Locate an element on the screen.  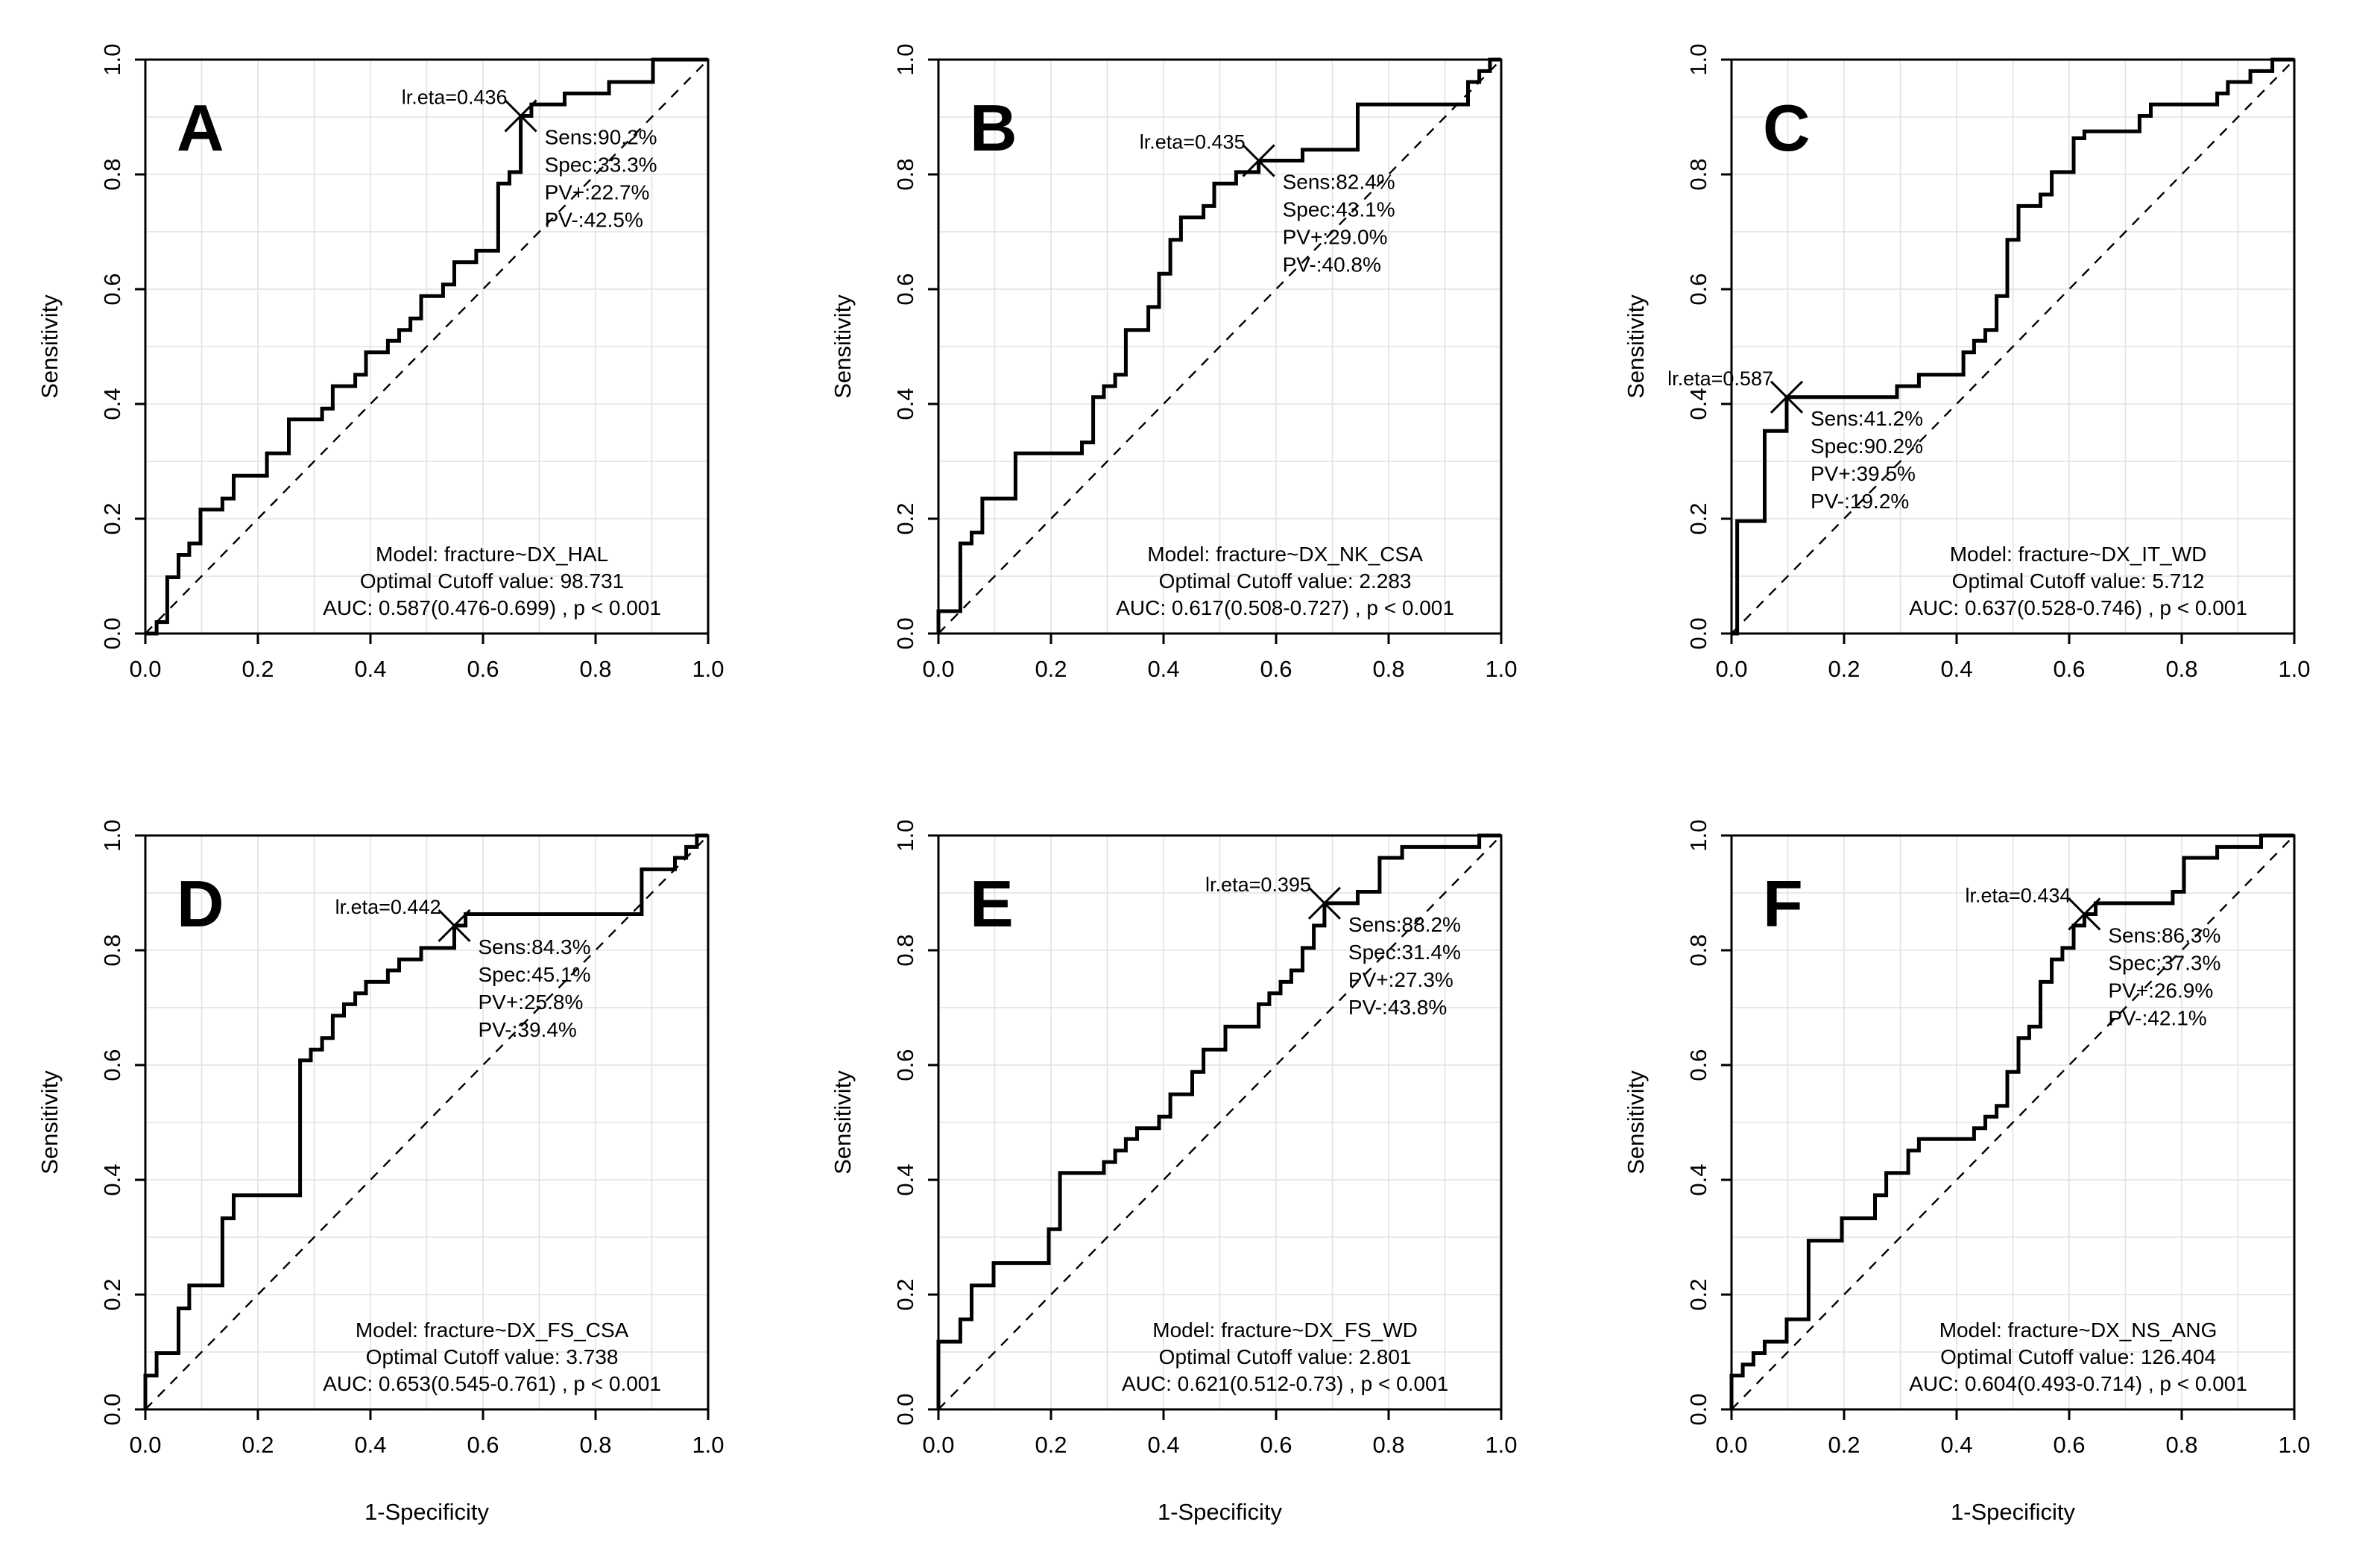
annotation-line: Spec:90.2% is located at coordinates (1867, 446).